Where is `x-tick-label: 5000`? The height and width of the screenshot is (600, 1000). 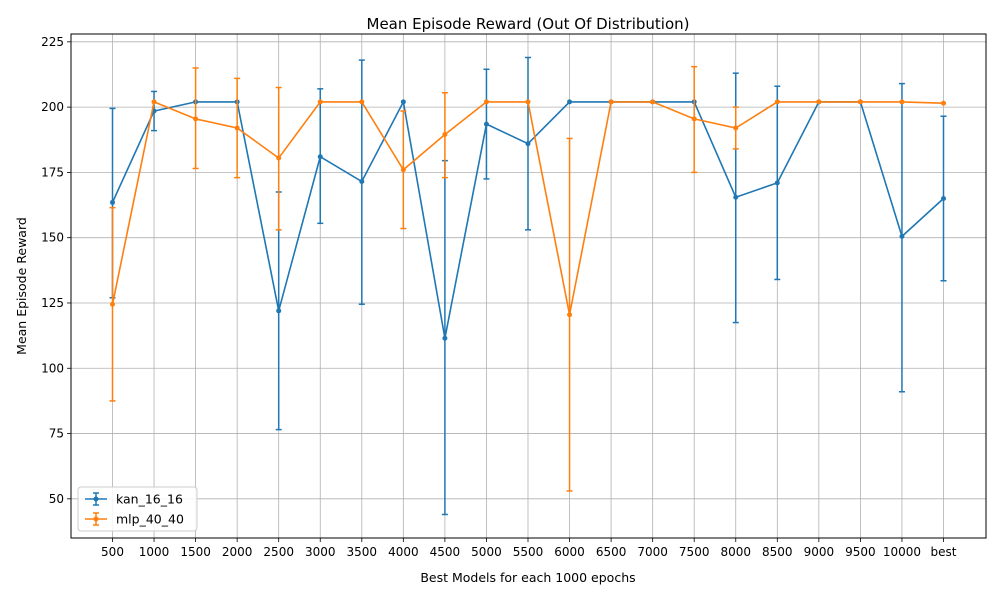 x-tick-label: 5000 is located at coordinates (486, 552).